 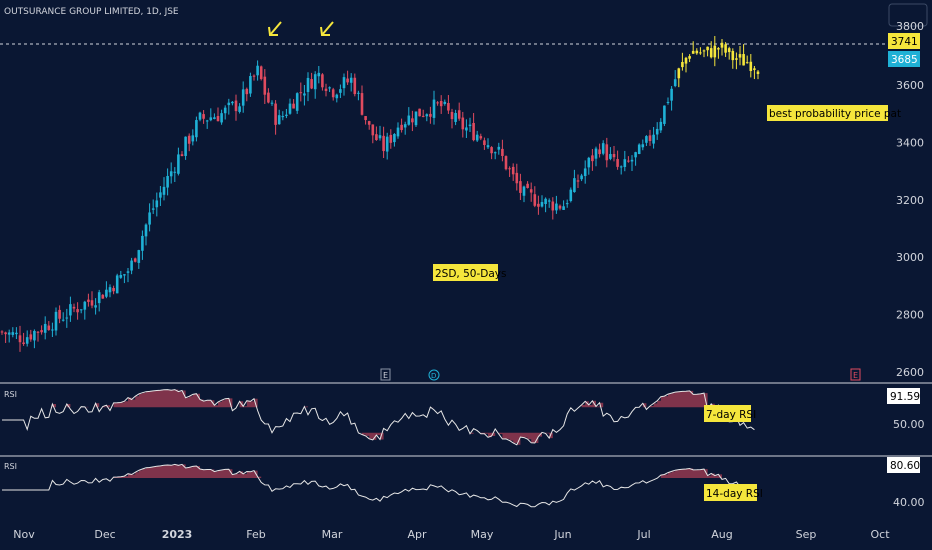 I want to click on time-tick-label: 2023, so click(x=177, y=534).